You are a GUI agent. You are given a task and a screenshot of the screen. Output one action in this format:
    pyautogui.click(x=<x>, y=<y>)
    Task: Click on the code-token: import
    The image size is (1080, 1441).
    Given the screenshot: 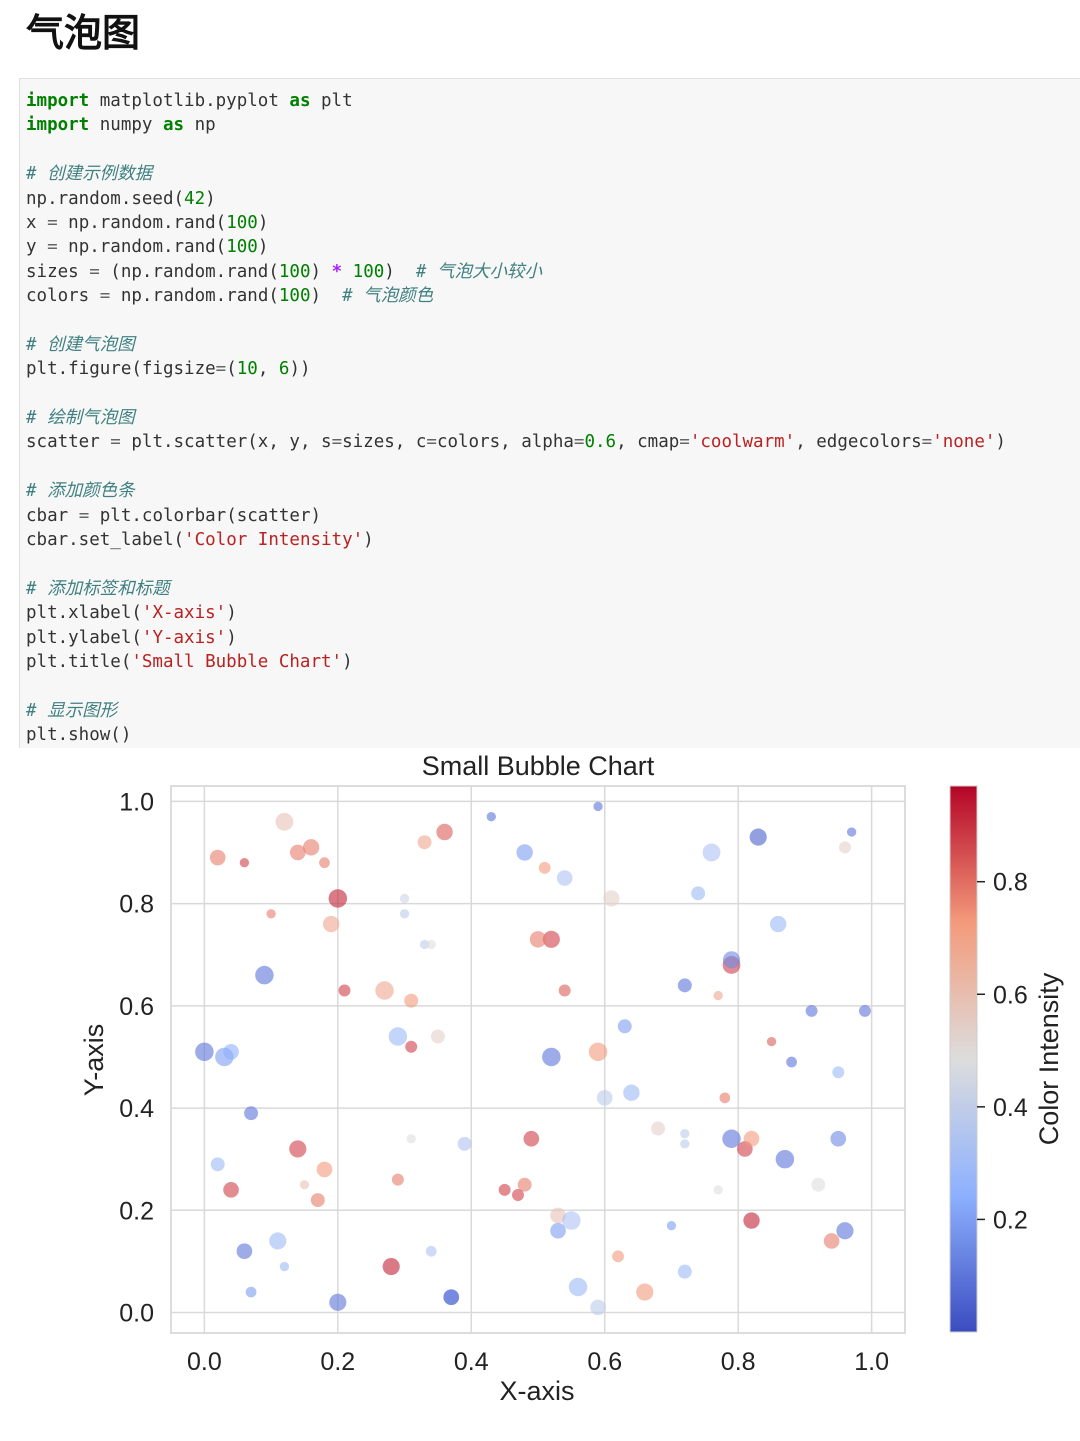 What is the action you would take?
    pyautogui.click(x=58, y=125)
    